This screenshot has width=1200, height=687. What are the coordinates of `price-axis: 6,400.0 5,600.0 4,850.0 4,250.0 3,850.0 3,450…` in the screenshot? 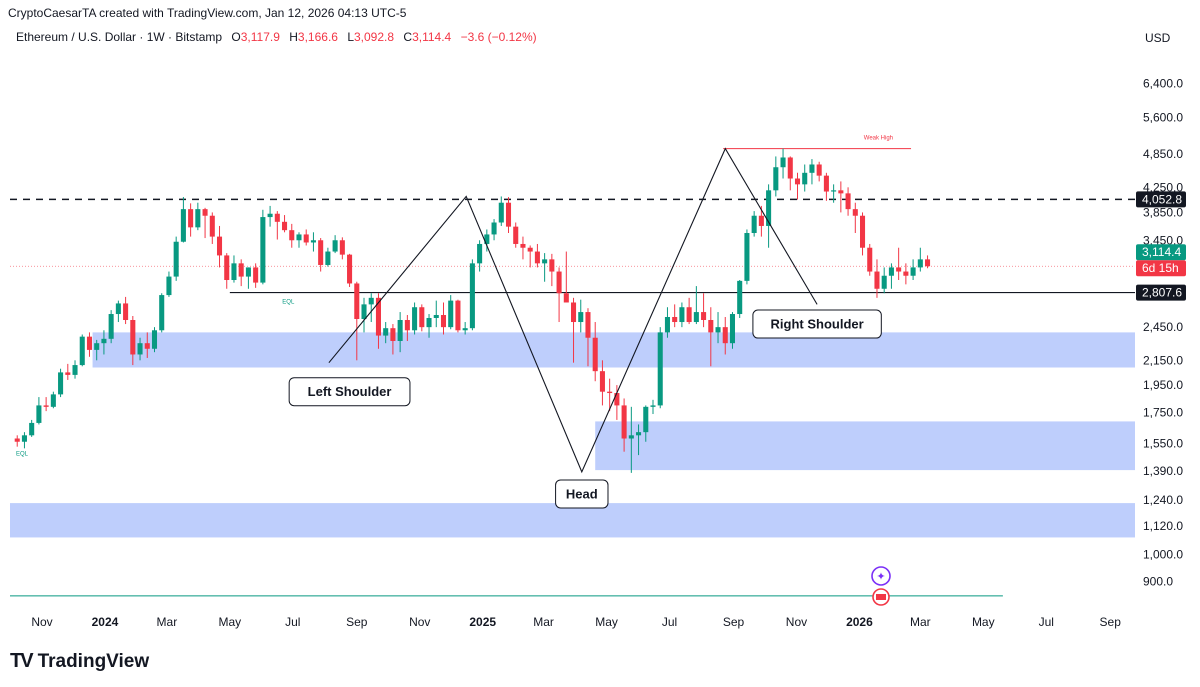 It's located at (1161, 332).